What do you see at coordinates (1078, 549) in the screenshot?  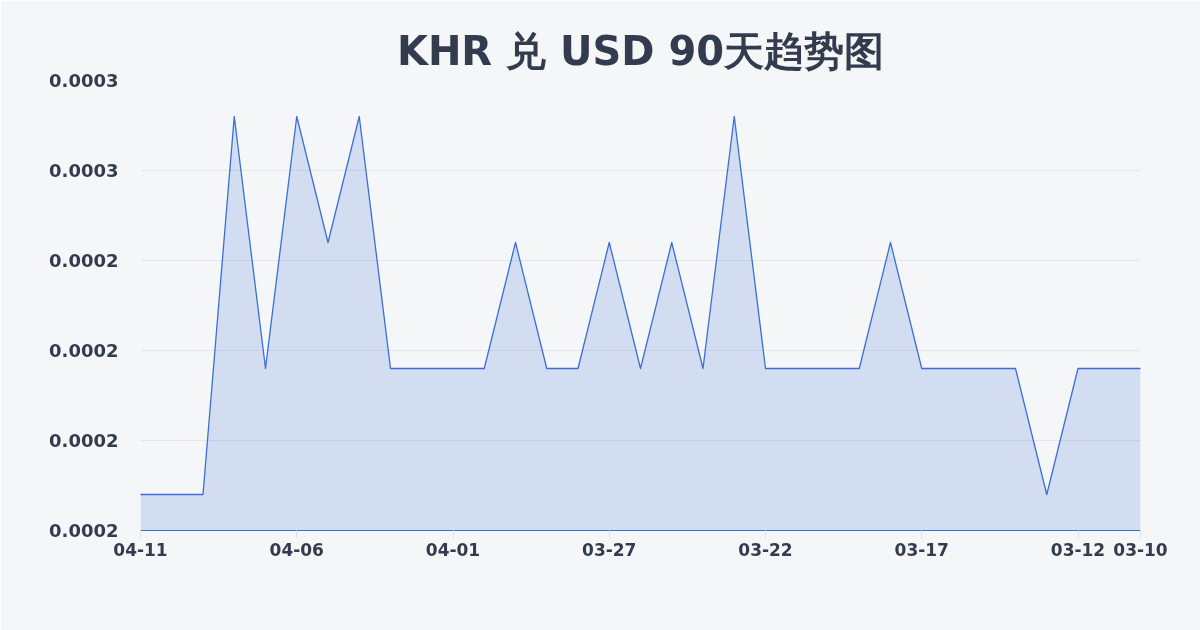 I see `x-tick-label: 03-12` at bounding box center [1078, 549].